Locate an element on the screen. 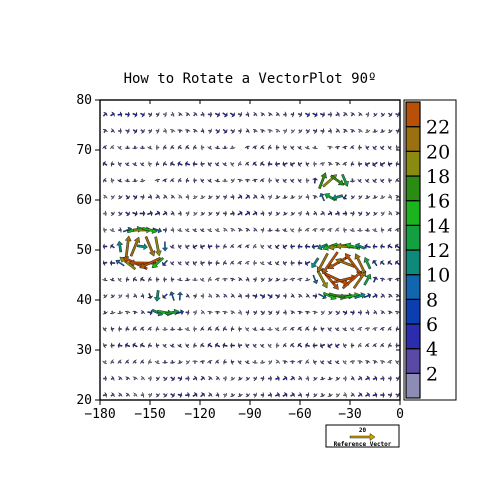 This screenshot has height=500, width=500. reference-vector-label: Reference Vector is located at coordinates (363, 444).